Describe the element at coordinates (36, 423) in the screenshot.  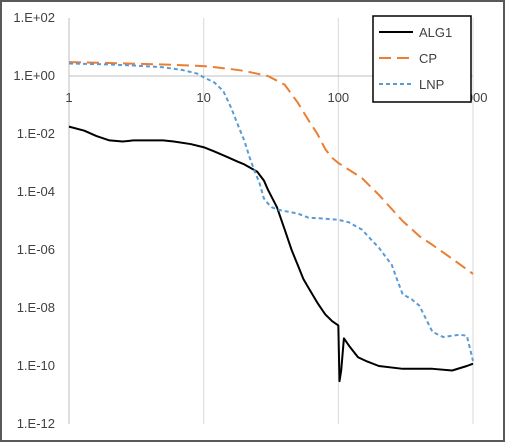
I see `y-tick-label: 1.E-12` at that location.